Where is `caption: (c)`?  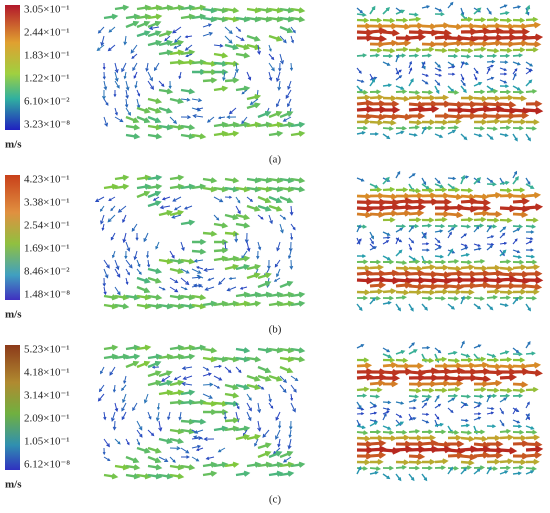 caption: (c) is located at coordinates (275, 500).